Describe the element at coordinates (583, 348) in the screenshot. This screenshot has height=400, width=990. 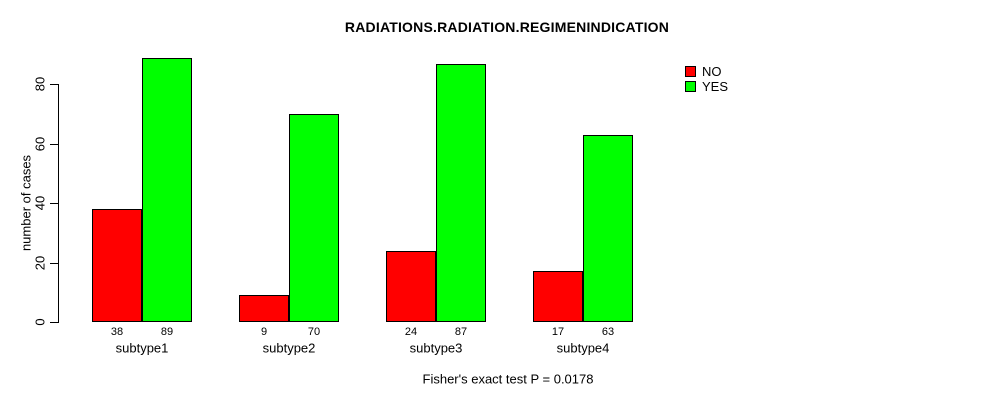
I see `x-tick-label-subtype4: subtype4` at that location.